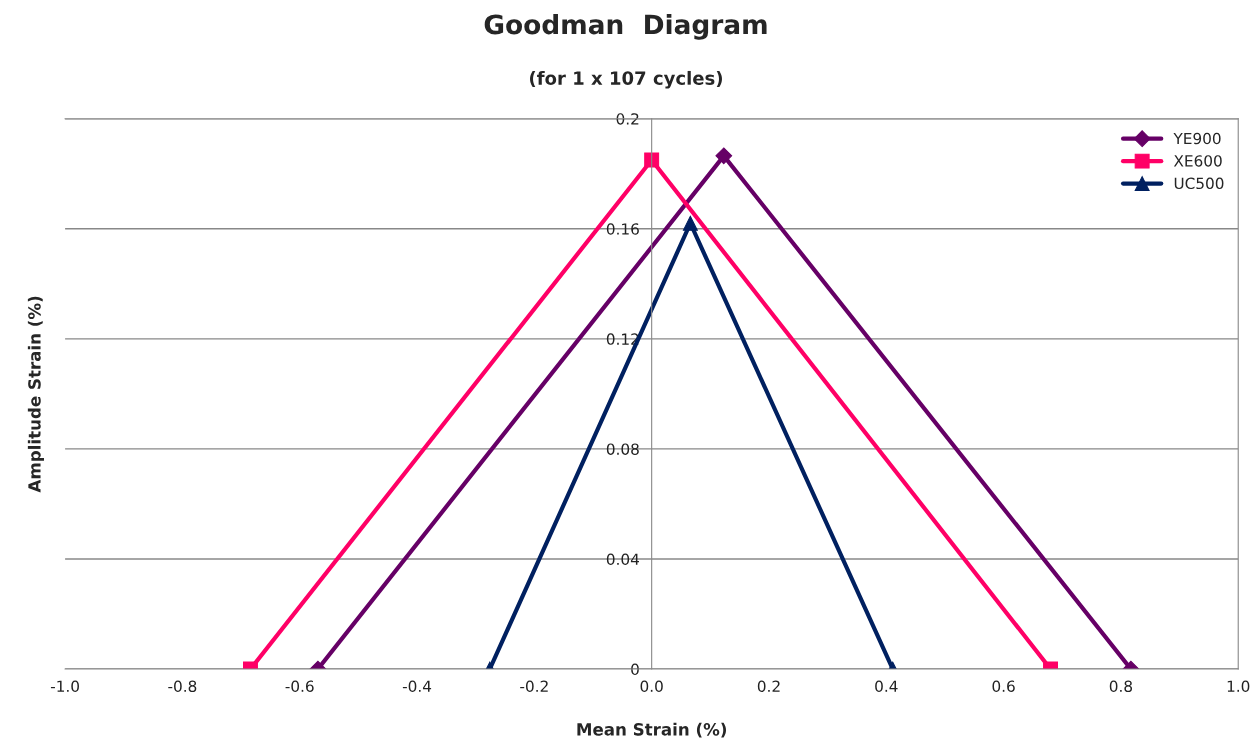 The height and width of the screenshot is (756, 1252). I want to click on x-tick-label: 0.0, so click(651, 686).